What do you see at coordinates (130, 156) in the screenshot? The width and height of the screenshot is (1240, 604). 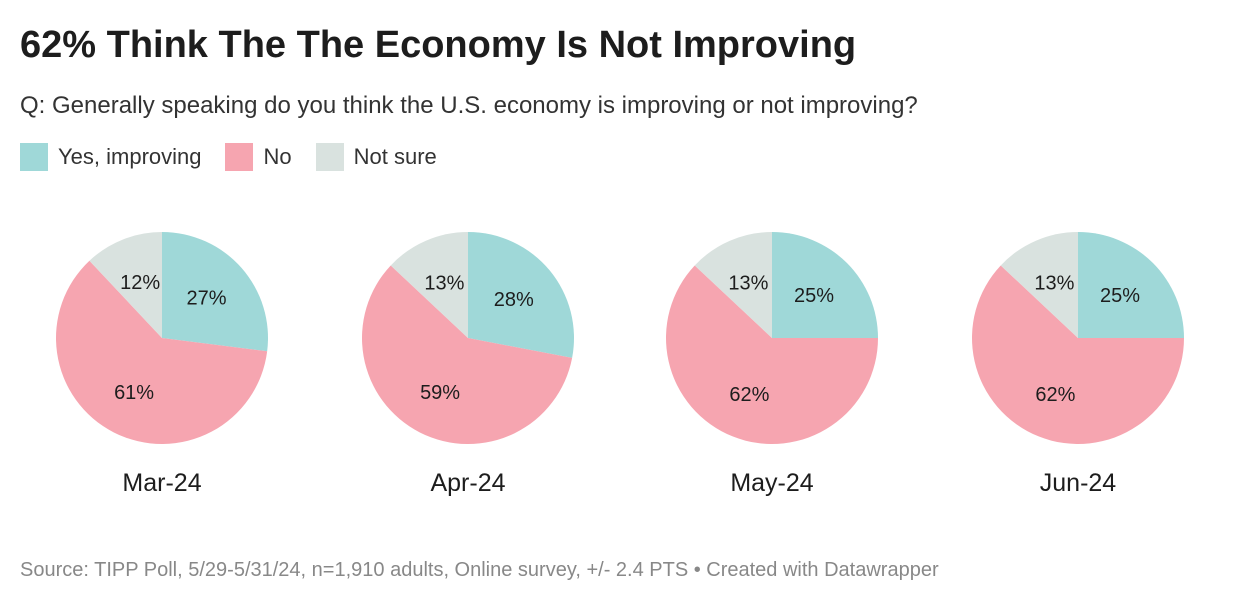 I see `legend-label-yes: Yes, improving` at bounding box center [130, 156].